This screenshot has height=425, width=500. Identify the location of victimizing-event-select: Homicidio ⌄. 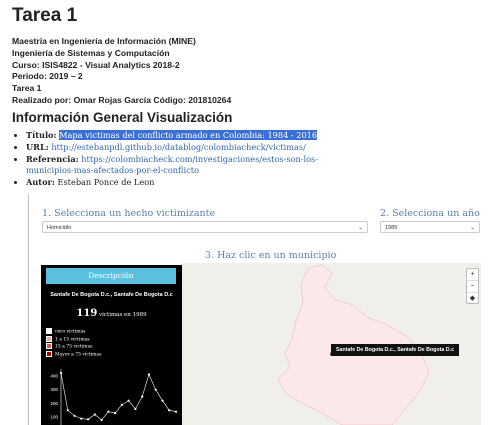
(205, 227).